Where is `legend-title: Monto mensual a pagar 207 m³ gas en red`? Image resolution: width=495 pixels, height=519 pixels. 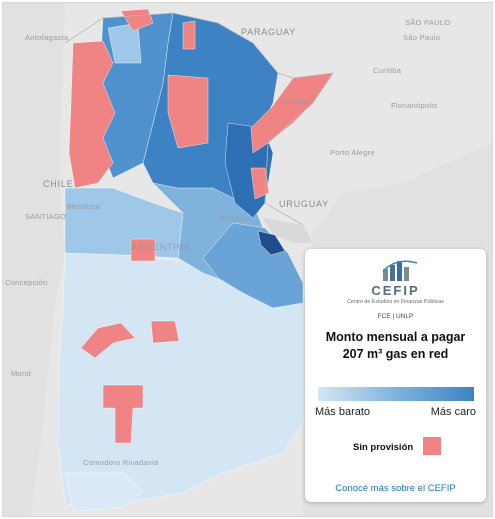 legend-title: Monto mensual a pagar 207 m³ gas en red is located at coordinates (395, 346).